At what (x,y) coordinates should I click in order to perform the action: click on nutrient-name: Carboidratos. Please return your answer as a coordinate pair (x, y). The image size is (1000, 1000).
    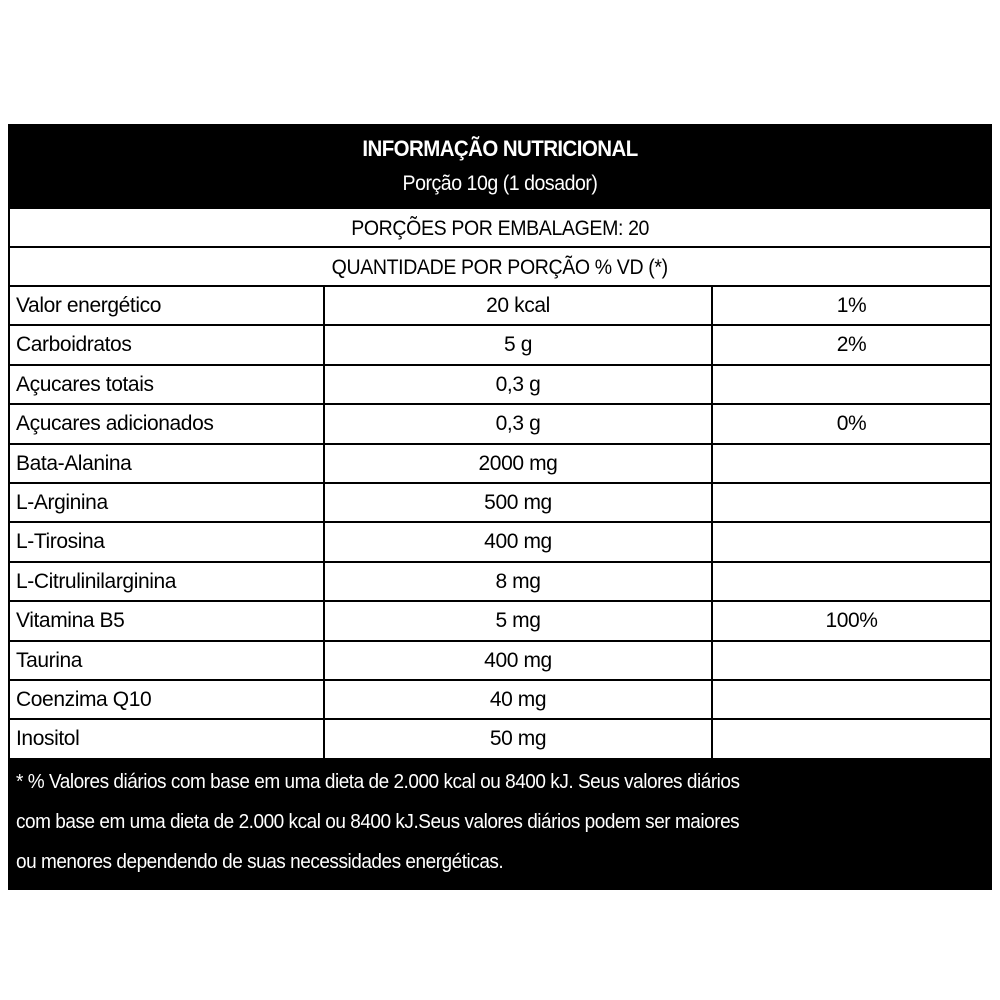
    Looking at the image, I should click on (167, 345).